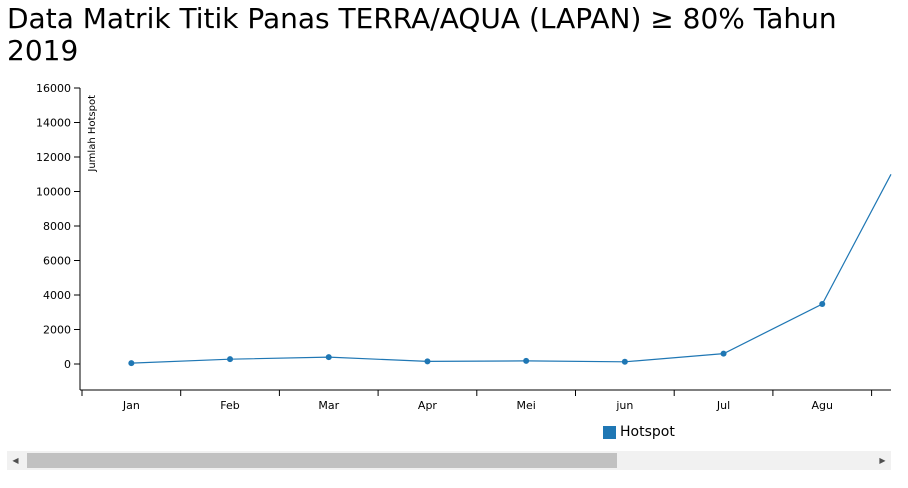  What do you see at coordinates (647, 432) in the screenshot?
I see `legend-label-hotspot: Hotspot` at bounding box center [647, 432].